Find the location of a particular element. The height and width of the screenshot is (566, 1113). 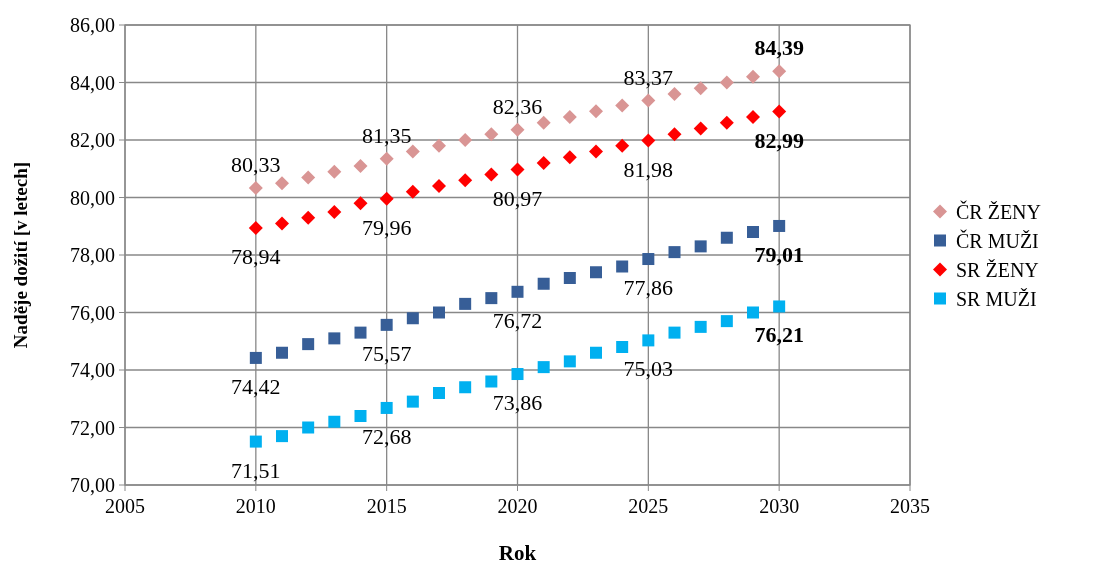

data-label: 73,86 is located at coordinates (517, 403).